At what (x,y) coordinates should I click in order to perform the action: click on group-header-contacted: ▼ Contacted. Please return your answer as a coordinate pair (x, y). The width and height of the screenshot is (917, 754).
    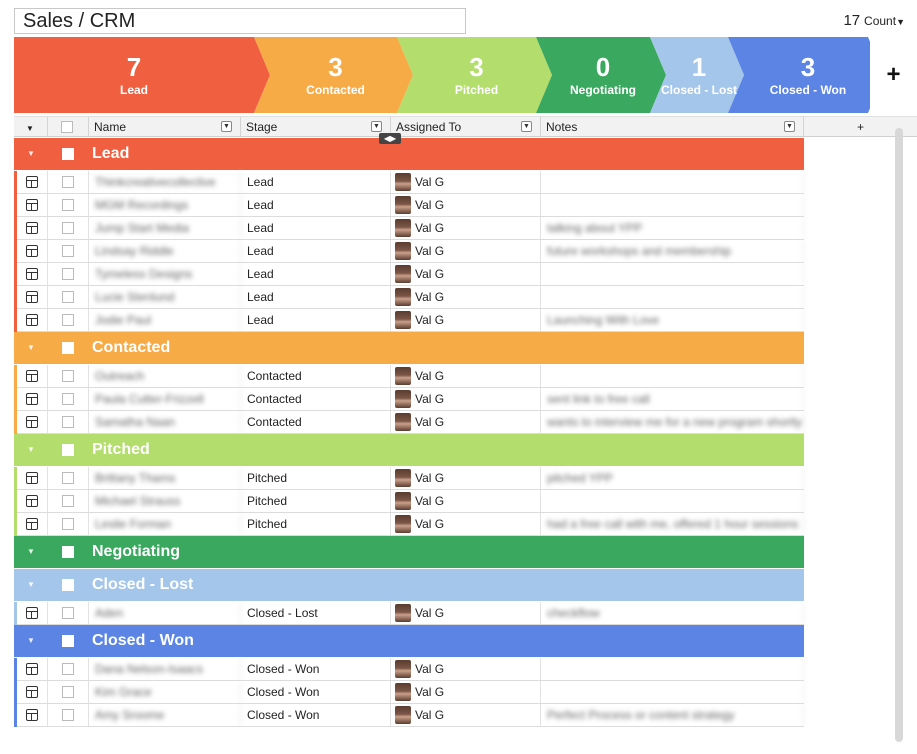
    Looking at the image, I should click on (409, 348).